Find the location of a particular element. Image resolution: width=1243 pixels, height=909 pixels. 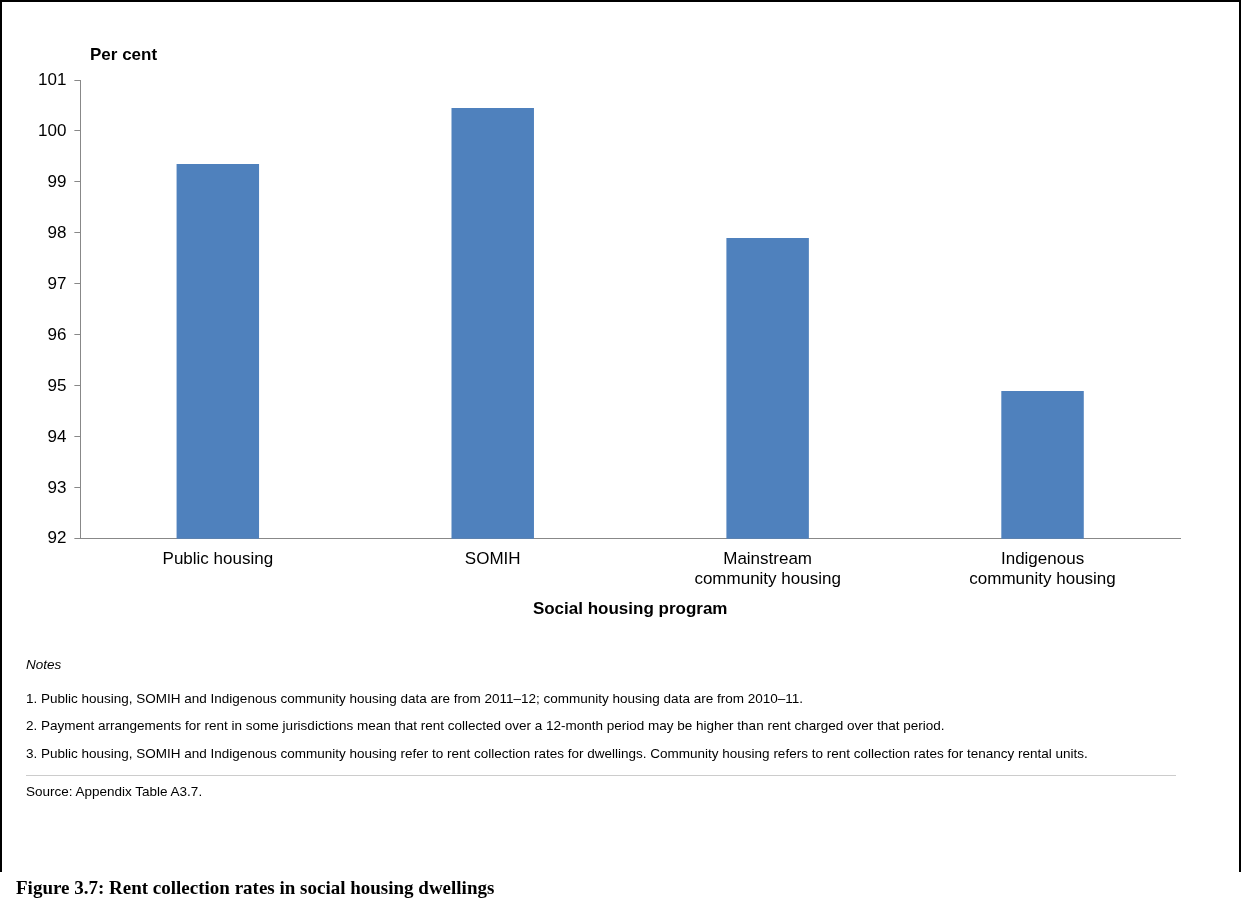

y-tick-label: 99 is located at coordinates (57, 181).